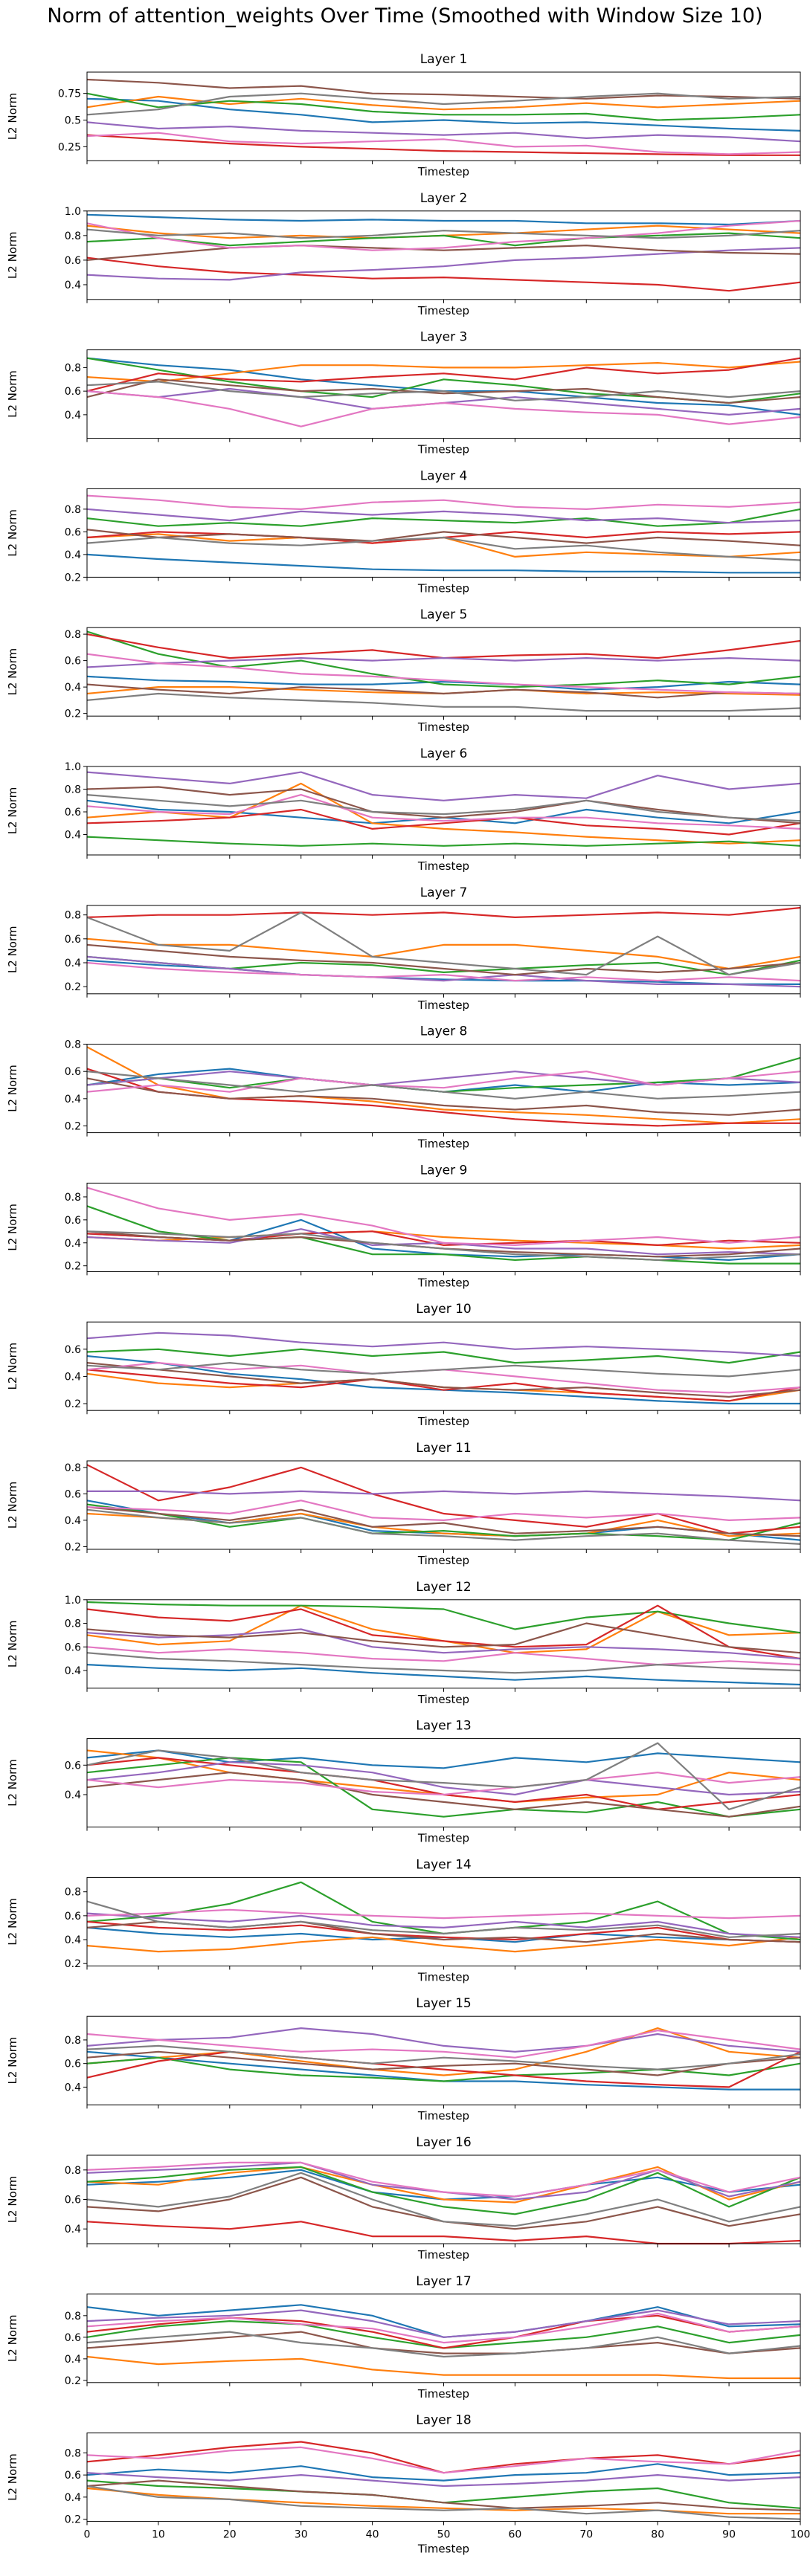 This screenshot has width=810, height=2576. I want to click on panel-layer-16: Layer 16 0.4 0.6 0.8 Timestep L2 Norm, so click(403, 2198).